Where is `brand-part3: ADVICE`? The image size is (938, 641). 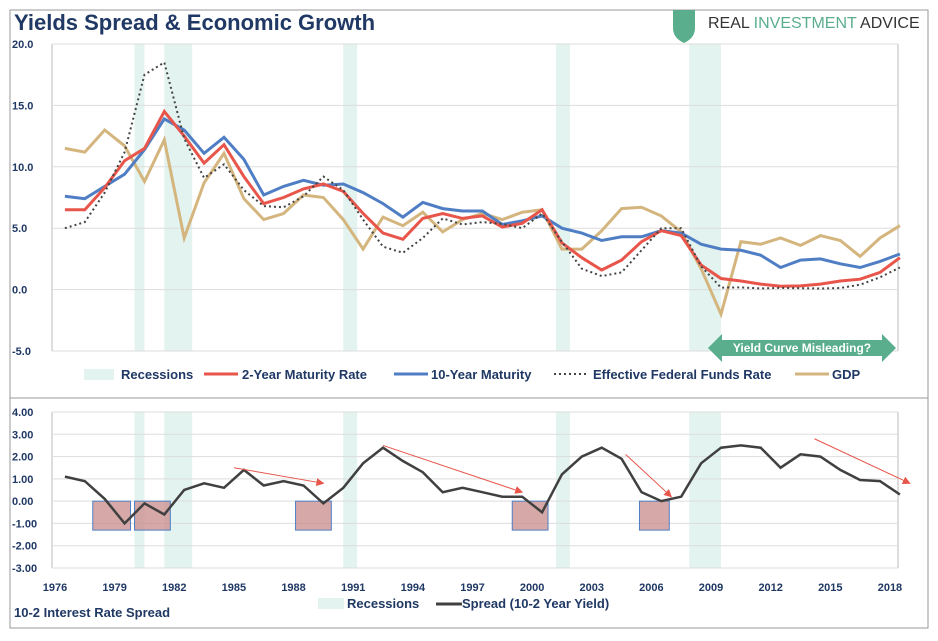 brand-part3: ADVICE is located at coordinates (887, 23).